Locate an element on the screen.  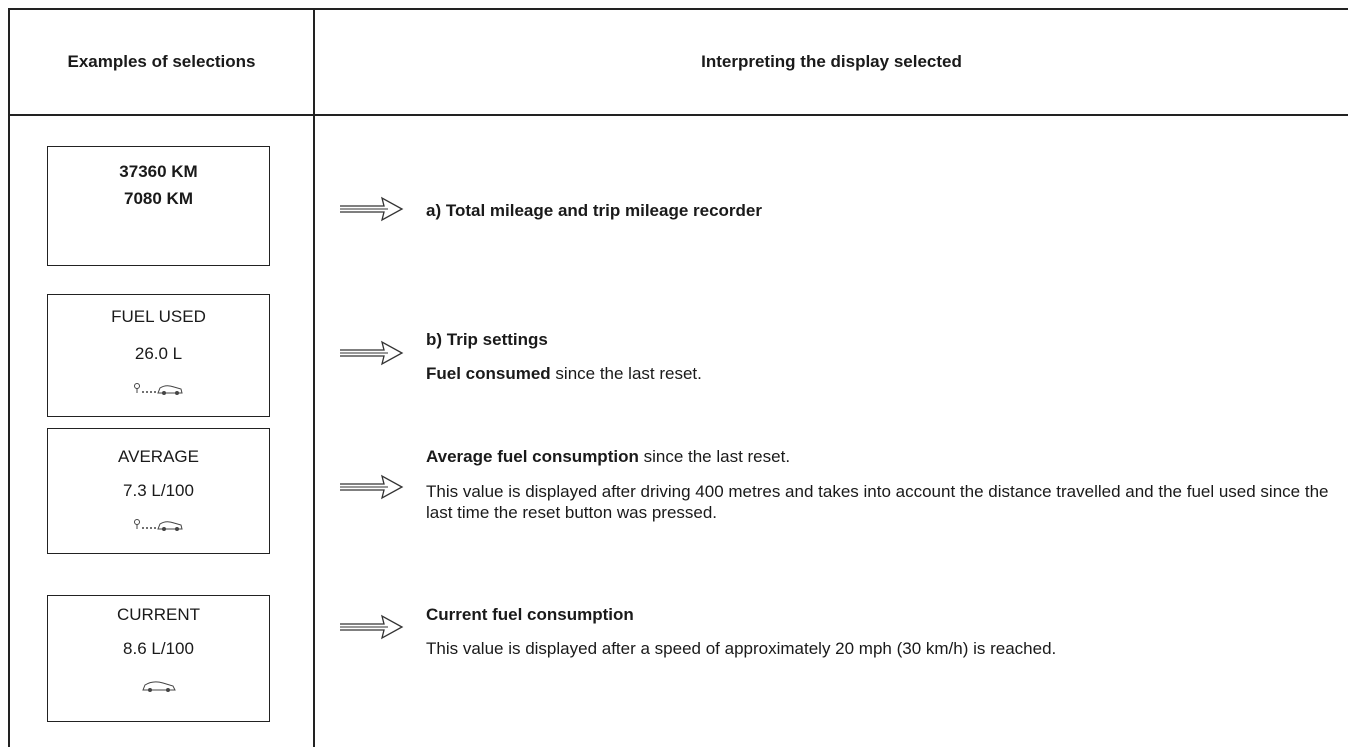
display-line: 7080 KM is located at coordinates (158, 198).